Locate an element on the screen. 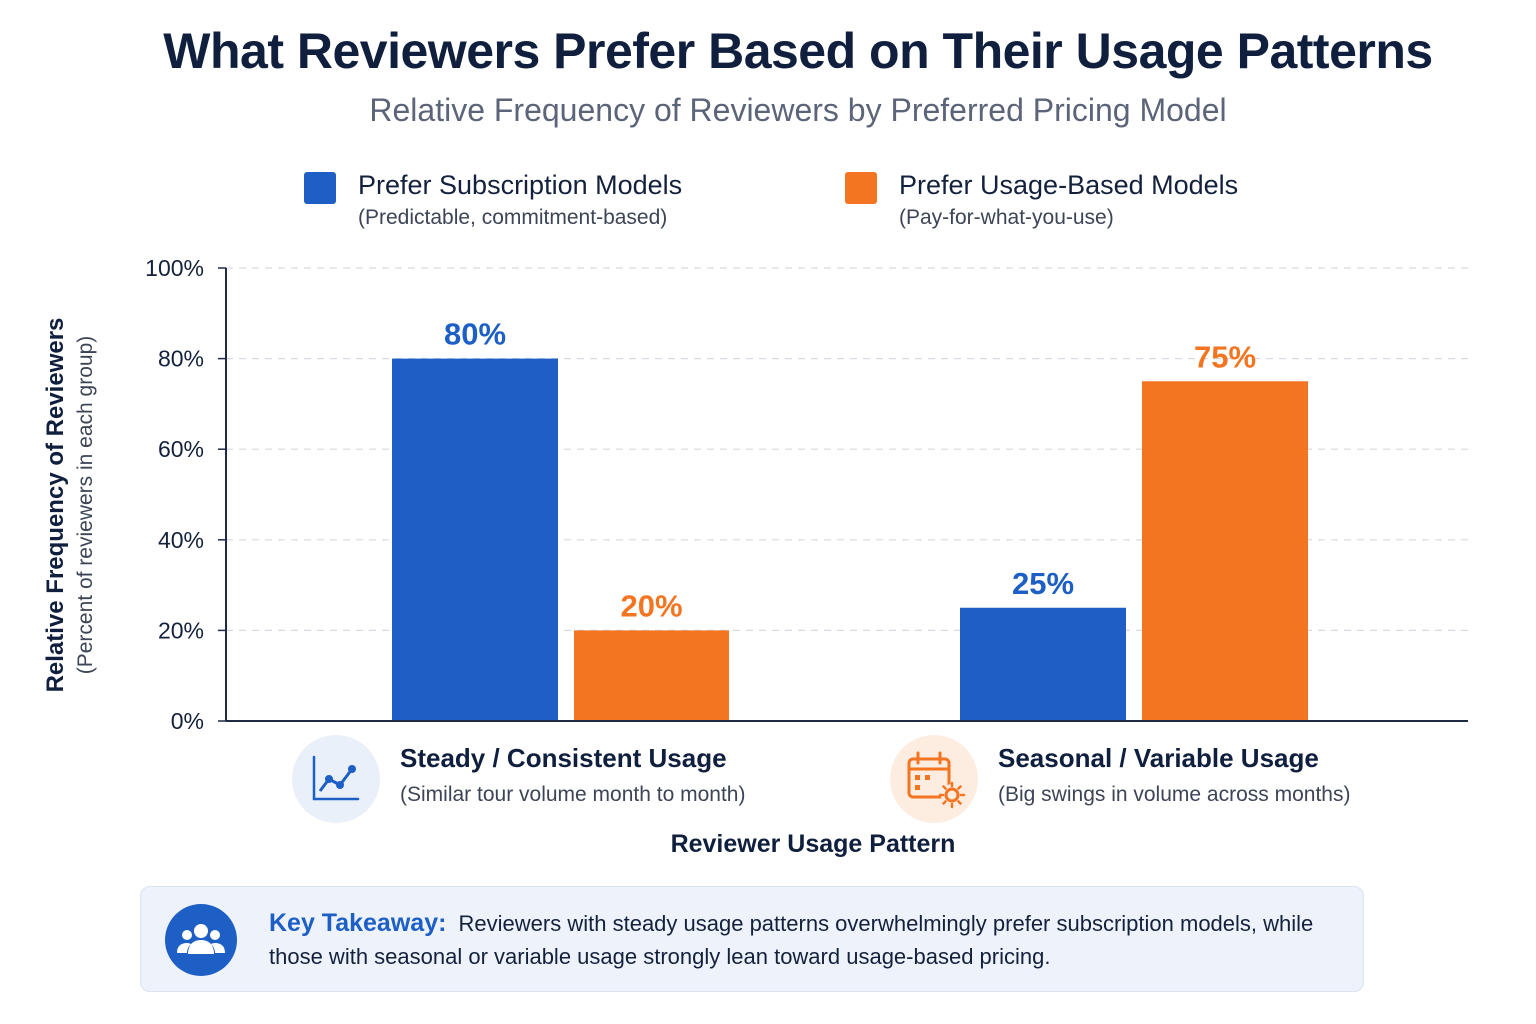 This screenshot has height=1024, width=1536. calendar-sun-icon is located at coordinates (934, 779).